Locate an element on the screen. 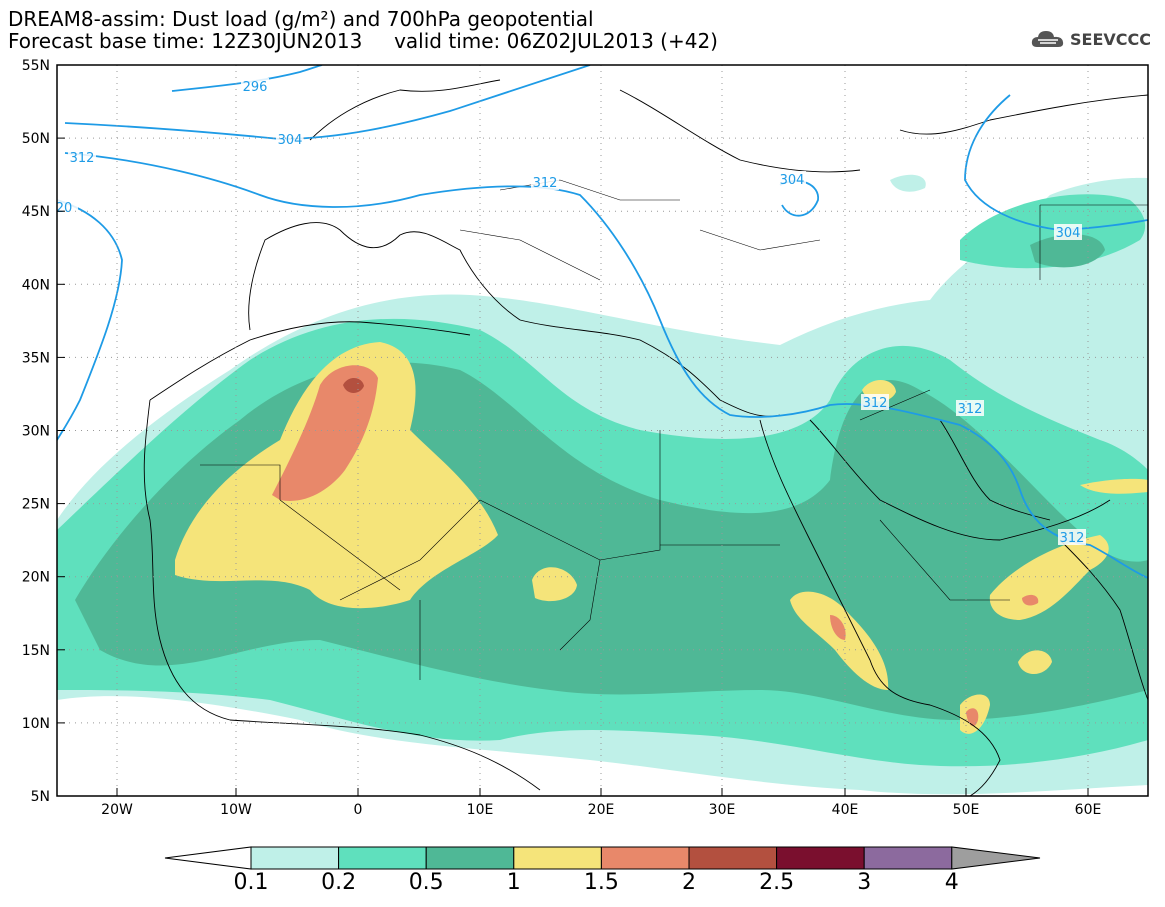 The image size is (1165, 907). lon-label: 0 is located at coordinates (358, 810).